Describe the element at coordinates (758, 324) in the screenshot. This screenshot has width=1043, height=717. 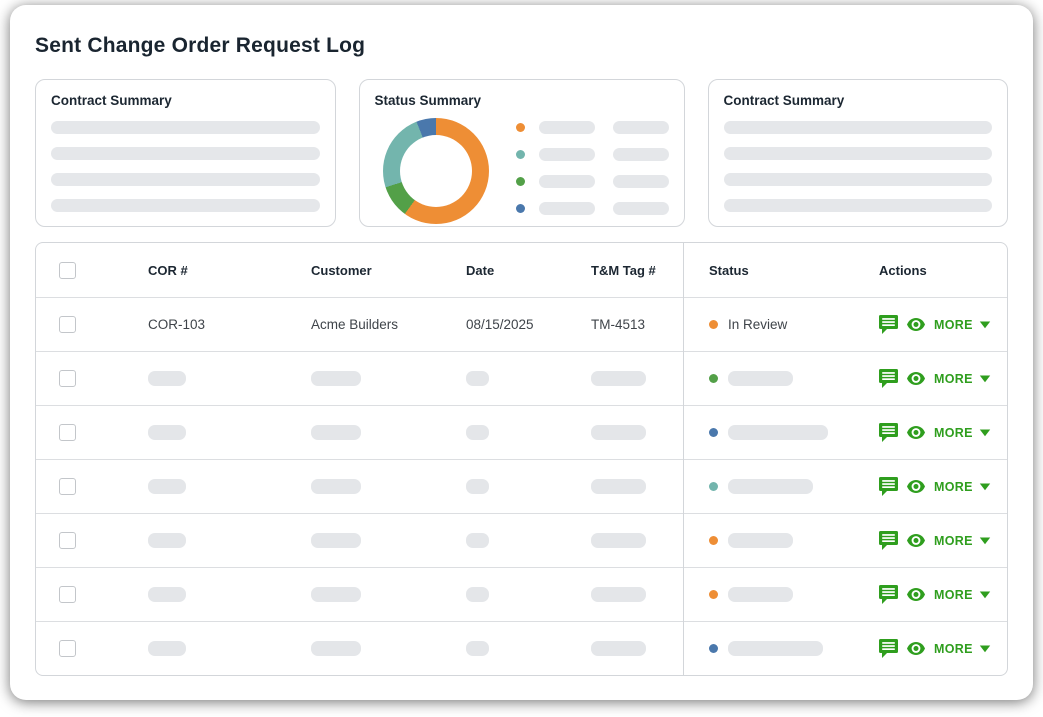
I see `status-label: In Review` at that location.